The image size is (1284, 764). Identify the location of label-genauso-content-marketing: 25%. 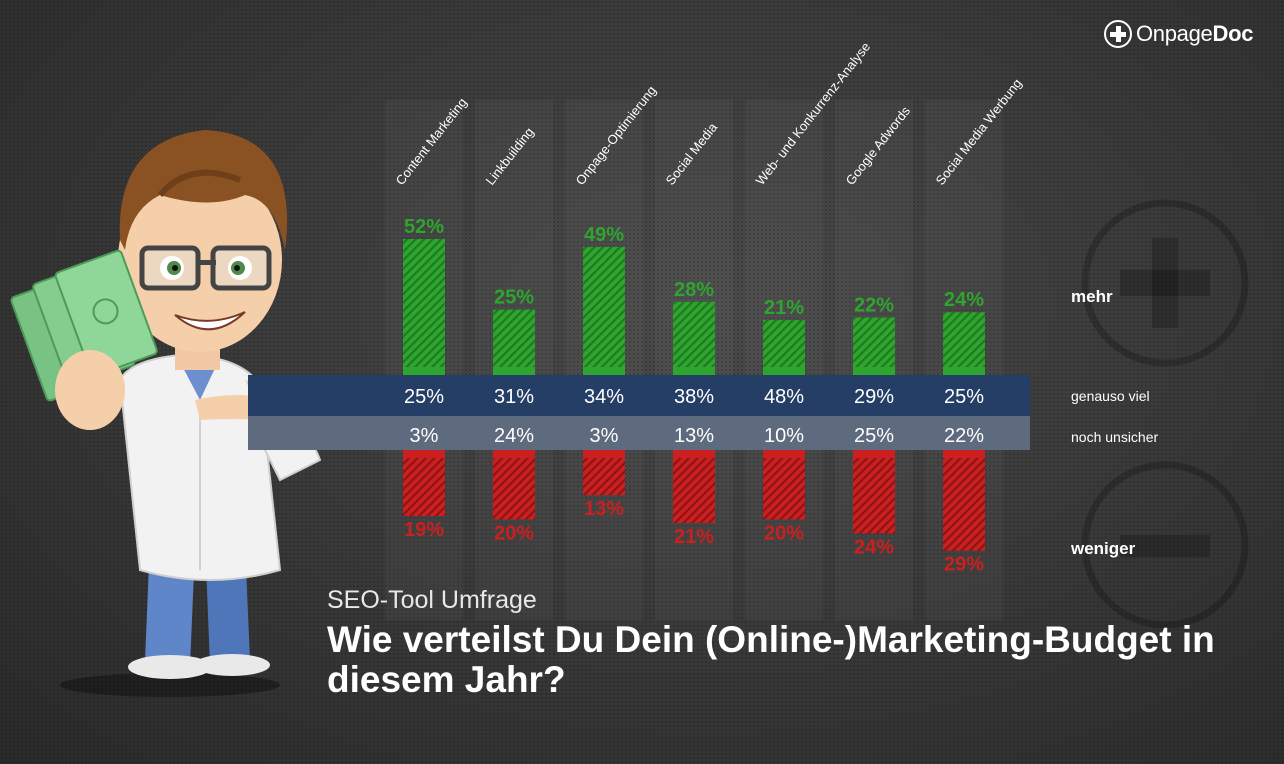
(424, 397).